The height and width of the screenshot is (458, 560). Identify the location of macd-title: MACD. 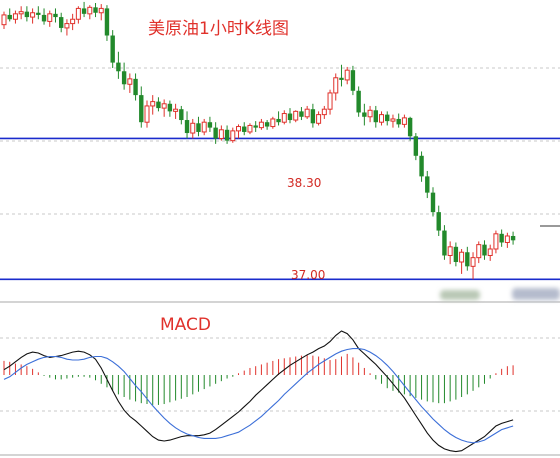
(185, 325).